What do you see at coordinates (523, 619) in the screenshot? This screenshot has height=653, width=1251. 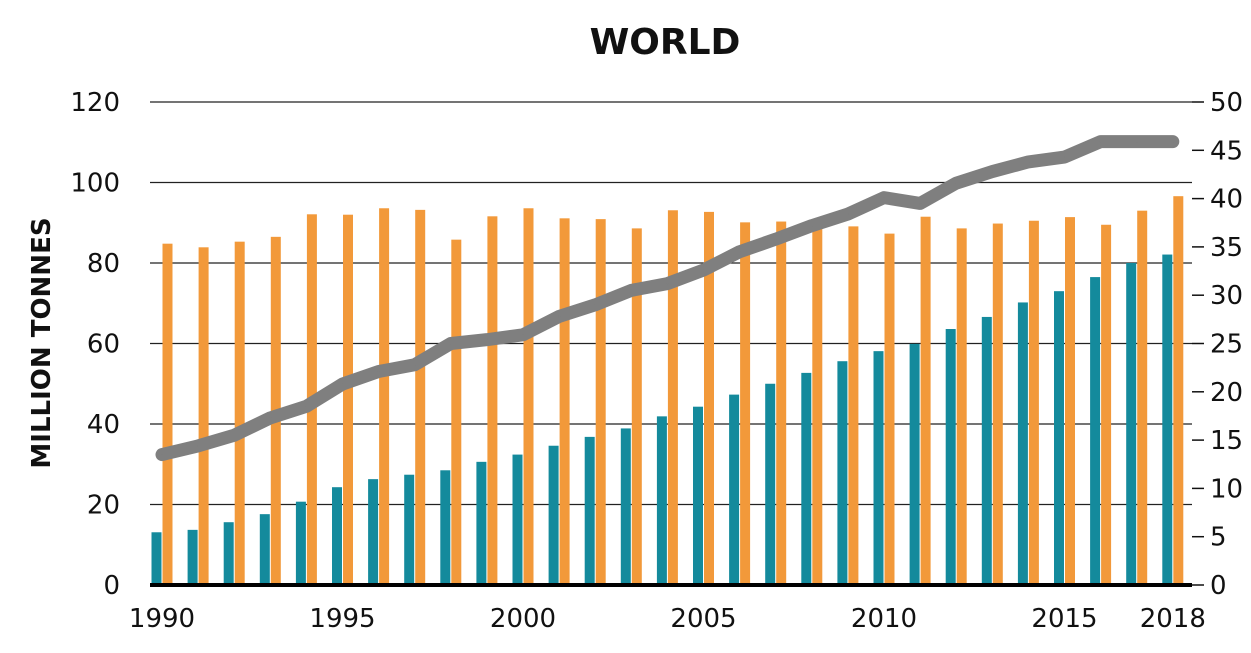 I see `x-tick-label: 2000` at bounding box center [523, 619].